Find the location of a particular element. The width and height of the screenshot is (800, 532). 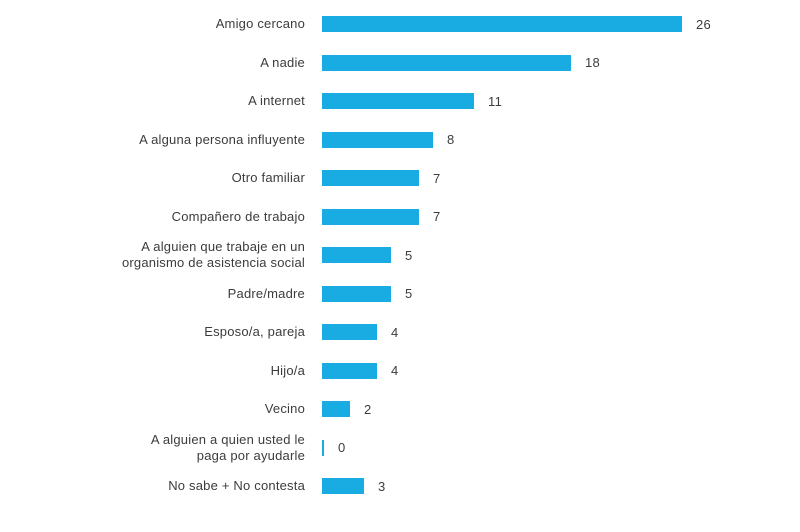

category-label: Esposo/a, pareja is located at coordinates (254, 332).